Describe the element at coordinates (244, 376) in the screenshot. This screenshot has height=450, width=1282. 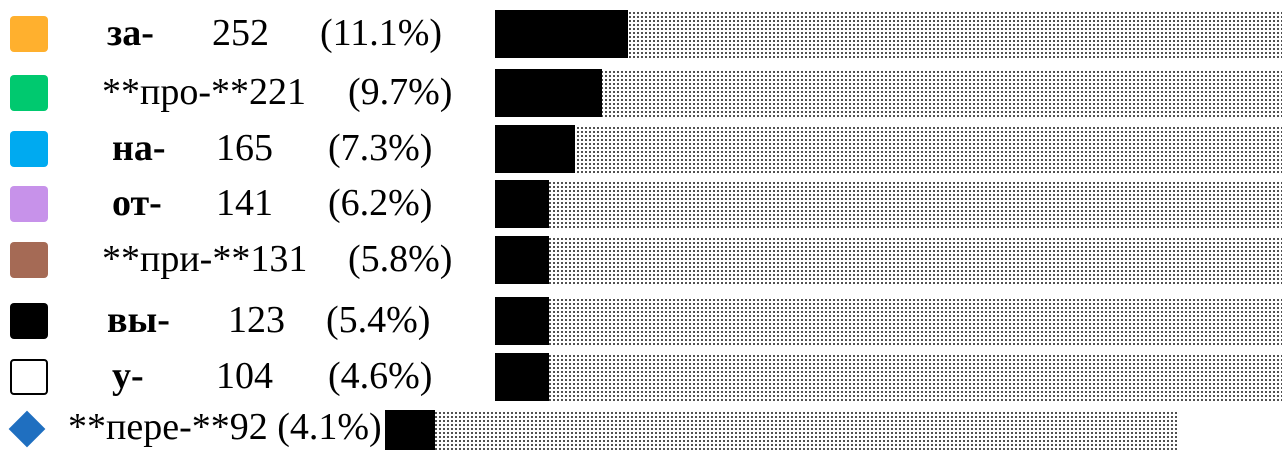
I see `count-value: 104` at that location.